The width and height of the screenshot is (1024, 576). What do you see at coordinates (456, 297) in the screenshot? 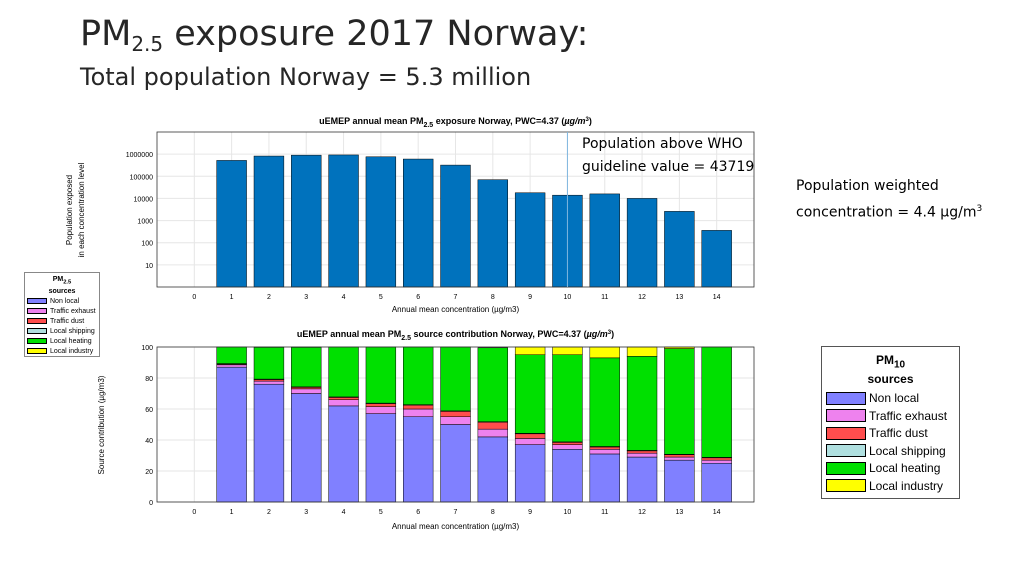
I see `exposure-x-tick-label: 7` at bounding box center [456, 297].